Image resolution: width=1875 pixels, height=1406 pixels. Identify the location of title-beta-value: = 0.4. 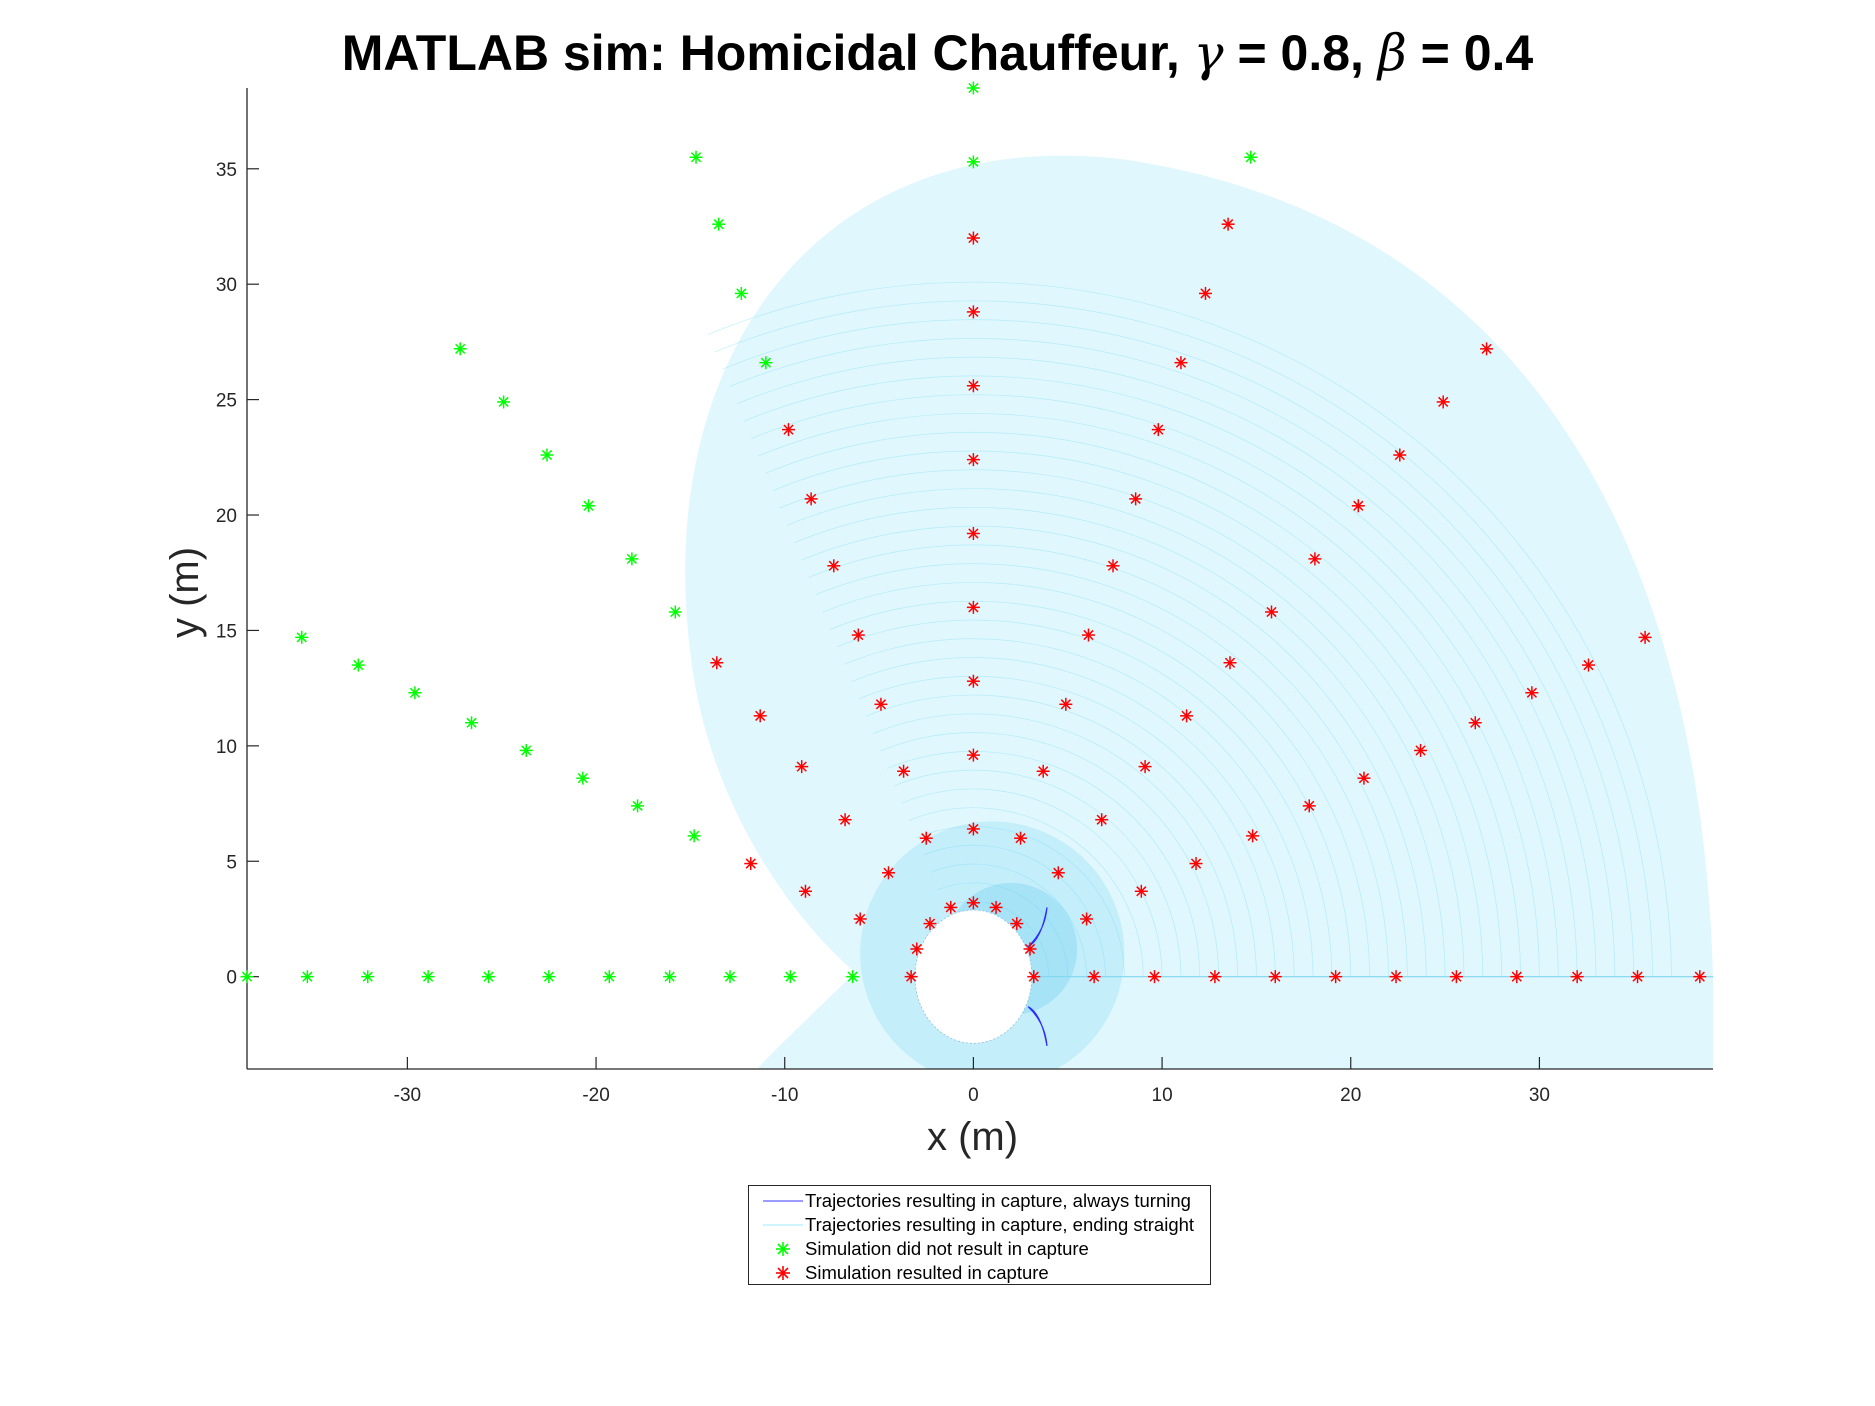
(1470, 53).